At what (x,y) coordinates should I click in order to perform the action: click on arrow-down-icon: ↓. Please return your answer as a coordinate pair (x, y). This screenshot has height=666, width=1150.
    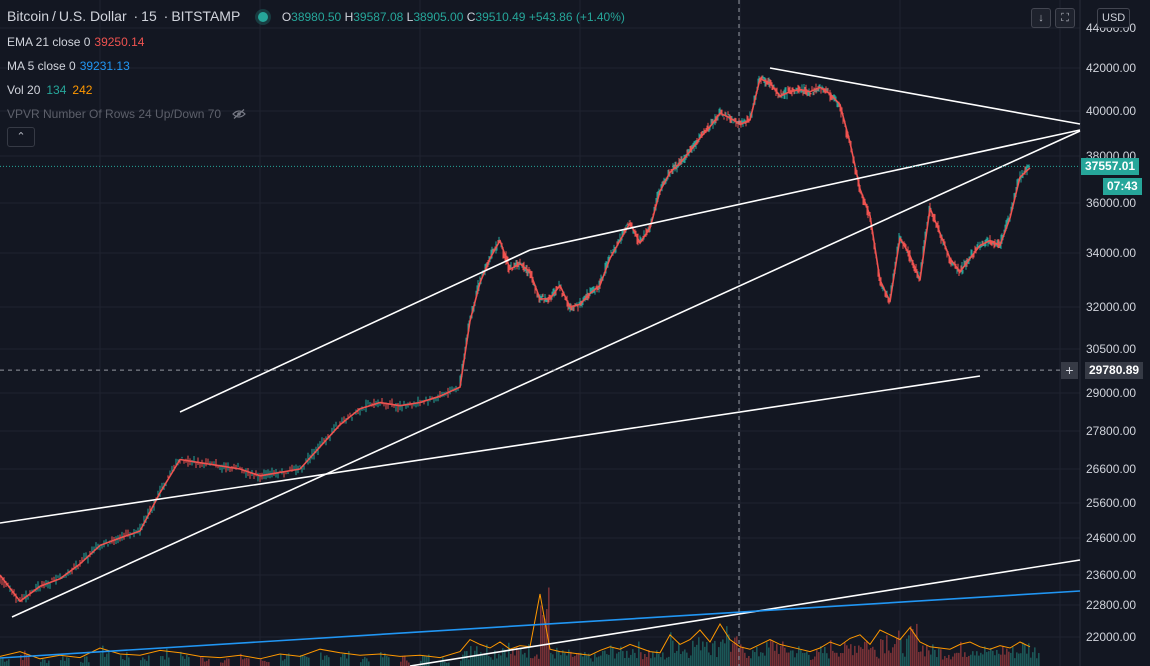
    Looking at the image, I should click on (1041, 18).